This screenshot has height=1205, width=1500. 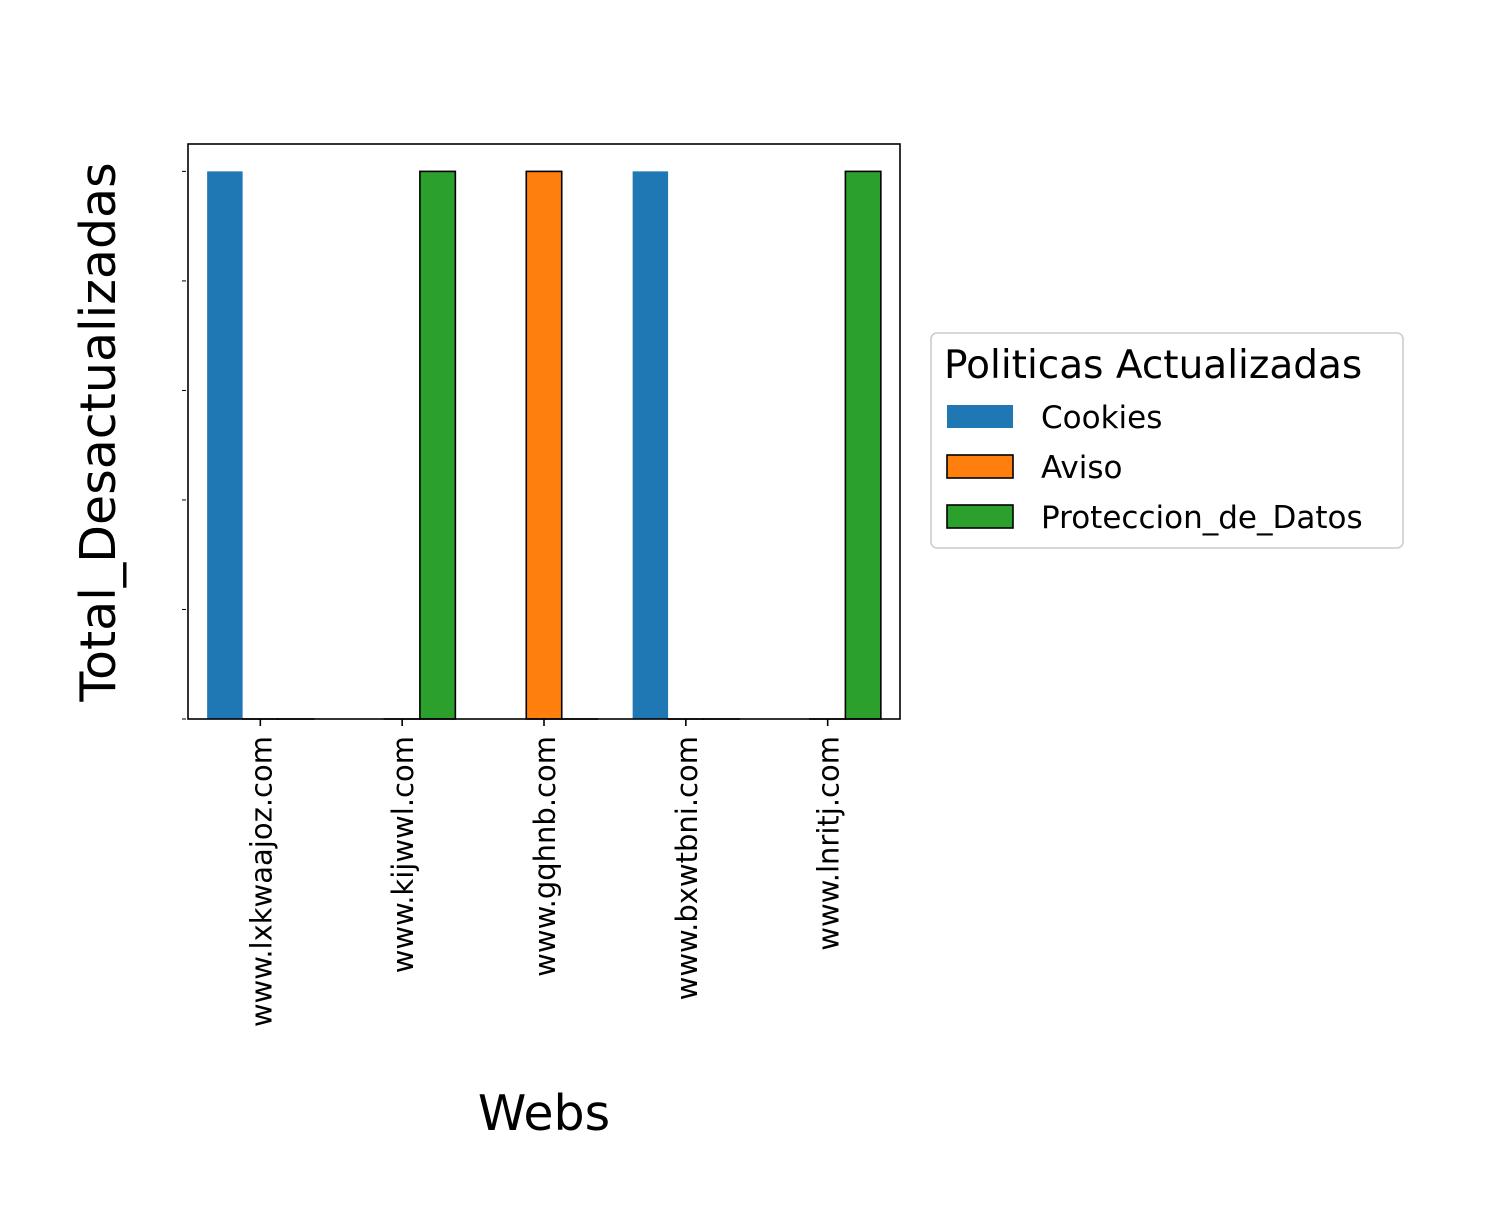 I want to click on legend-label-0: Cookies, so click(x=1101, y=418).